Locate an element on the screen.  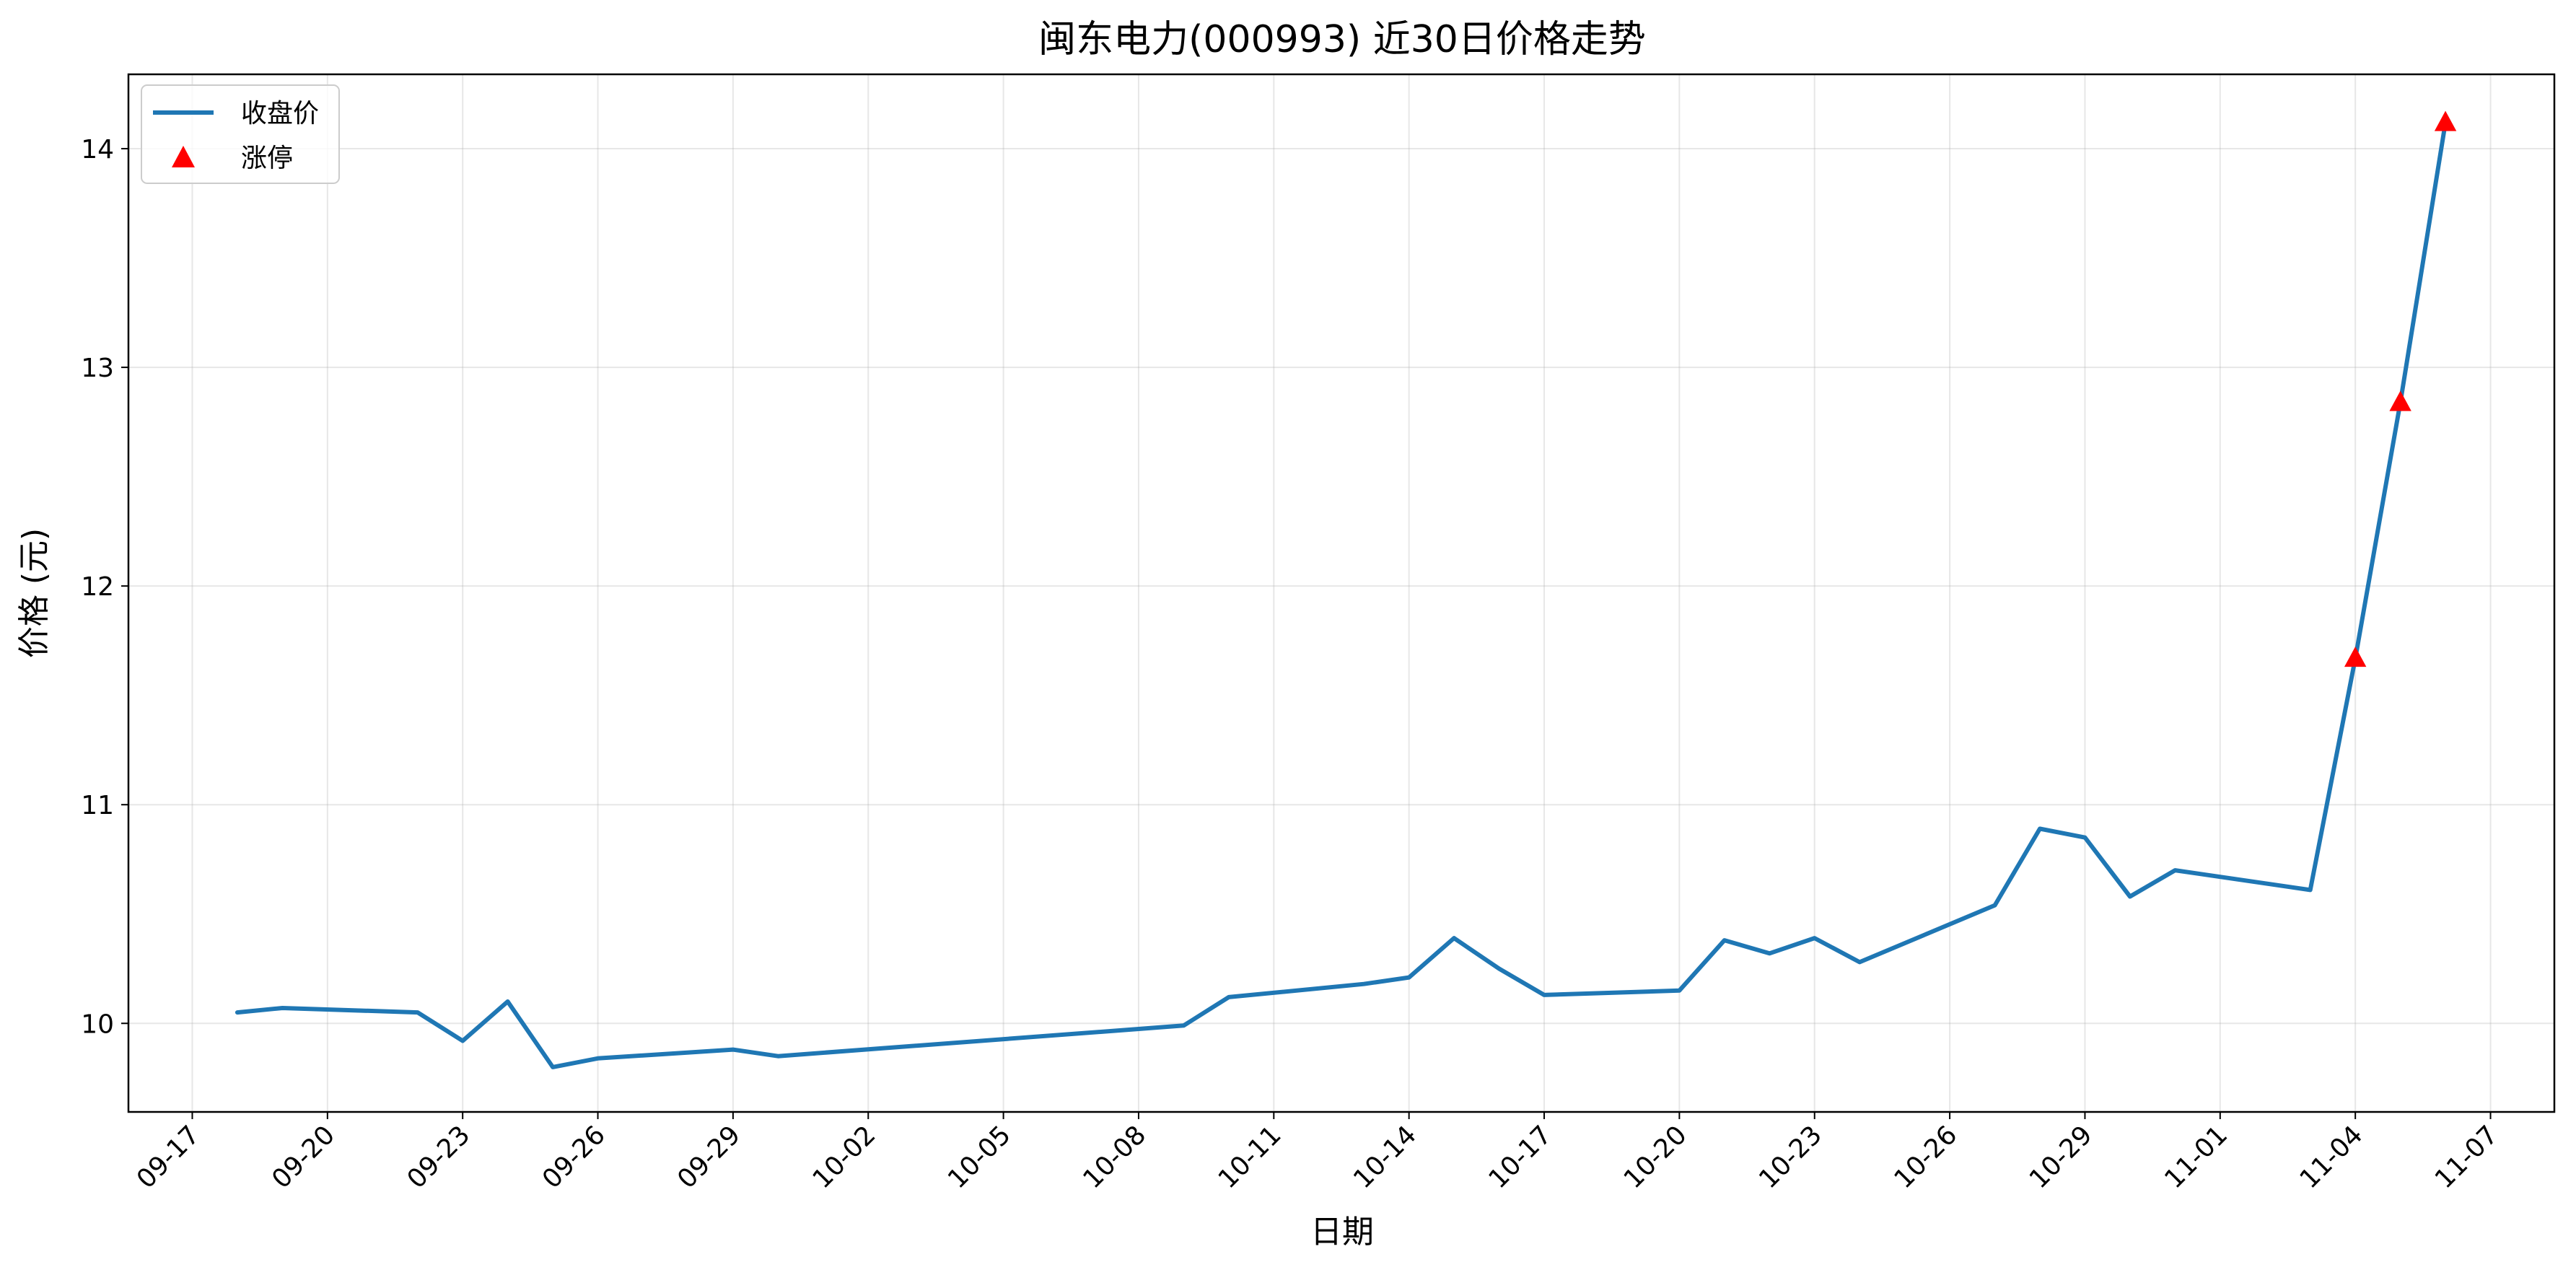
x-tick-label: 09-23 is located at coordinates (439, 1157).